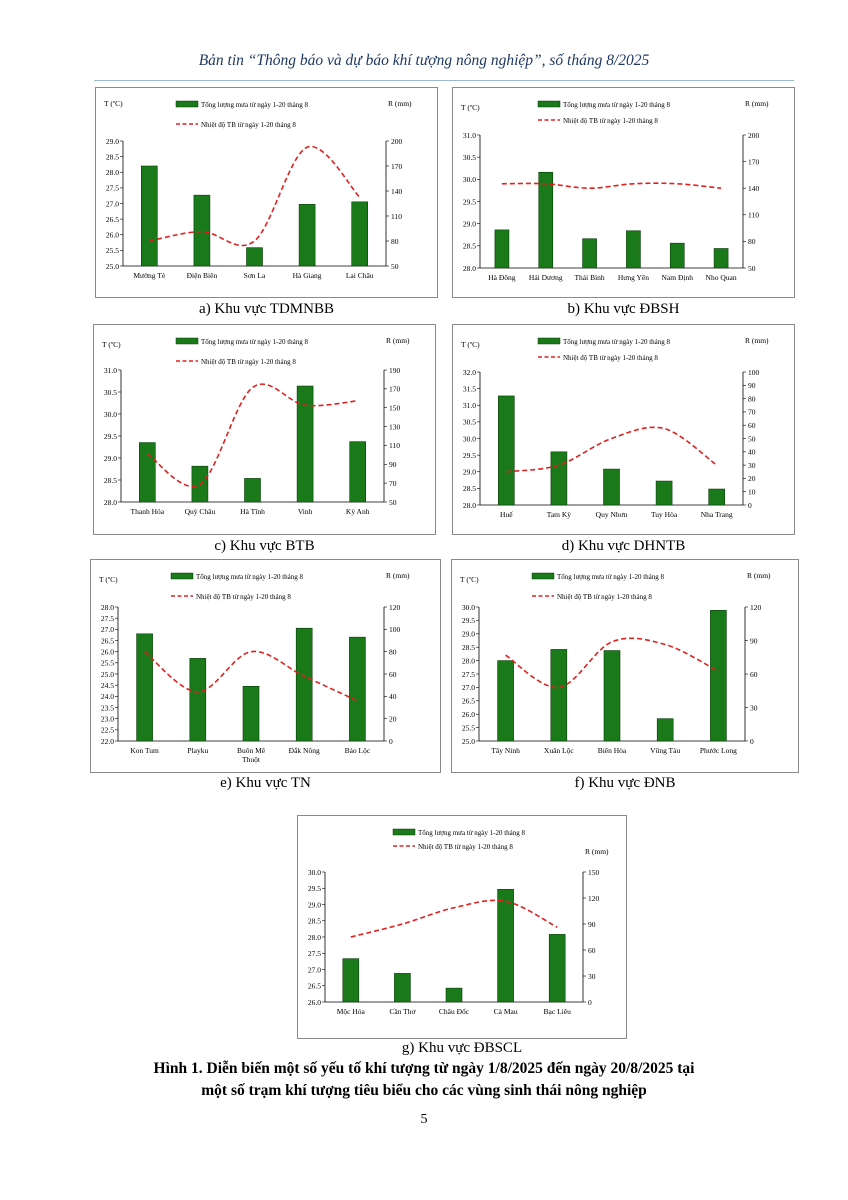  What do you see at coordinates (754, 707) in the screenshot?
I see `right-tick-label: 30` at bounding box center [754, 707].